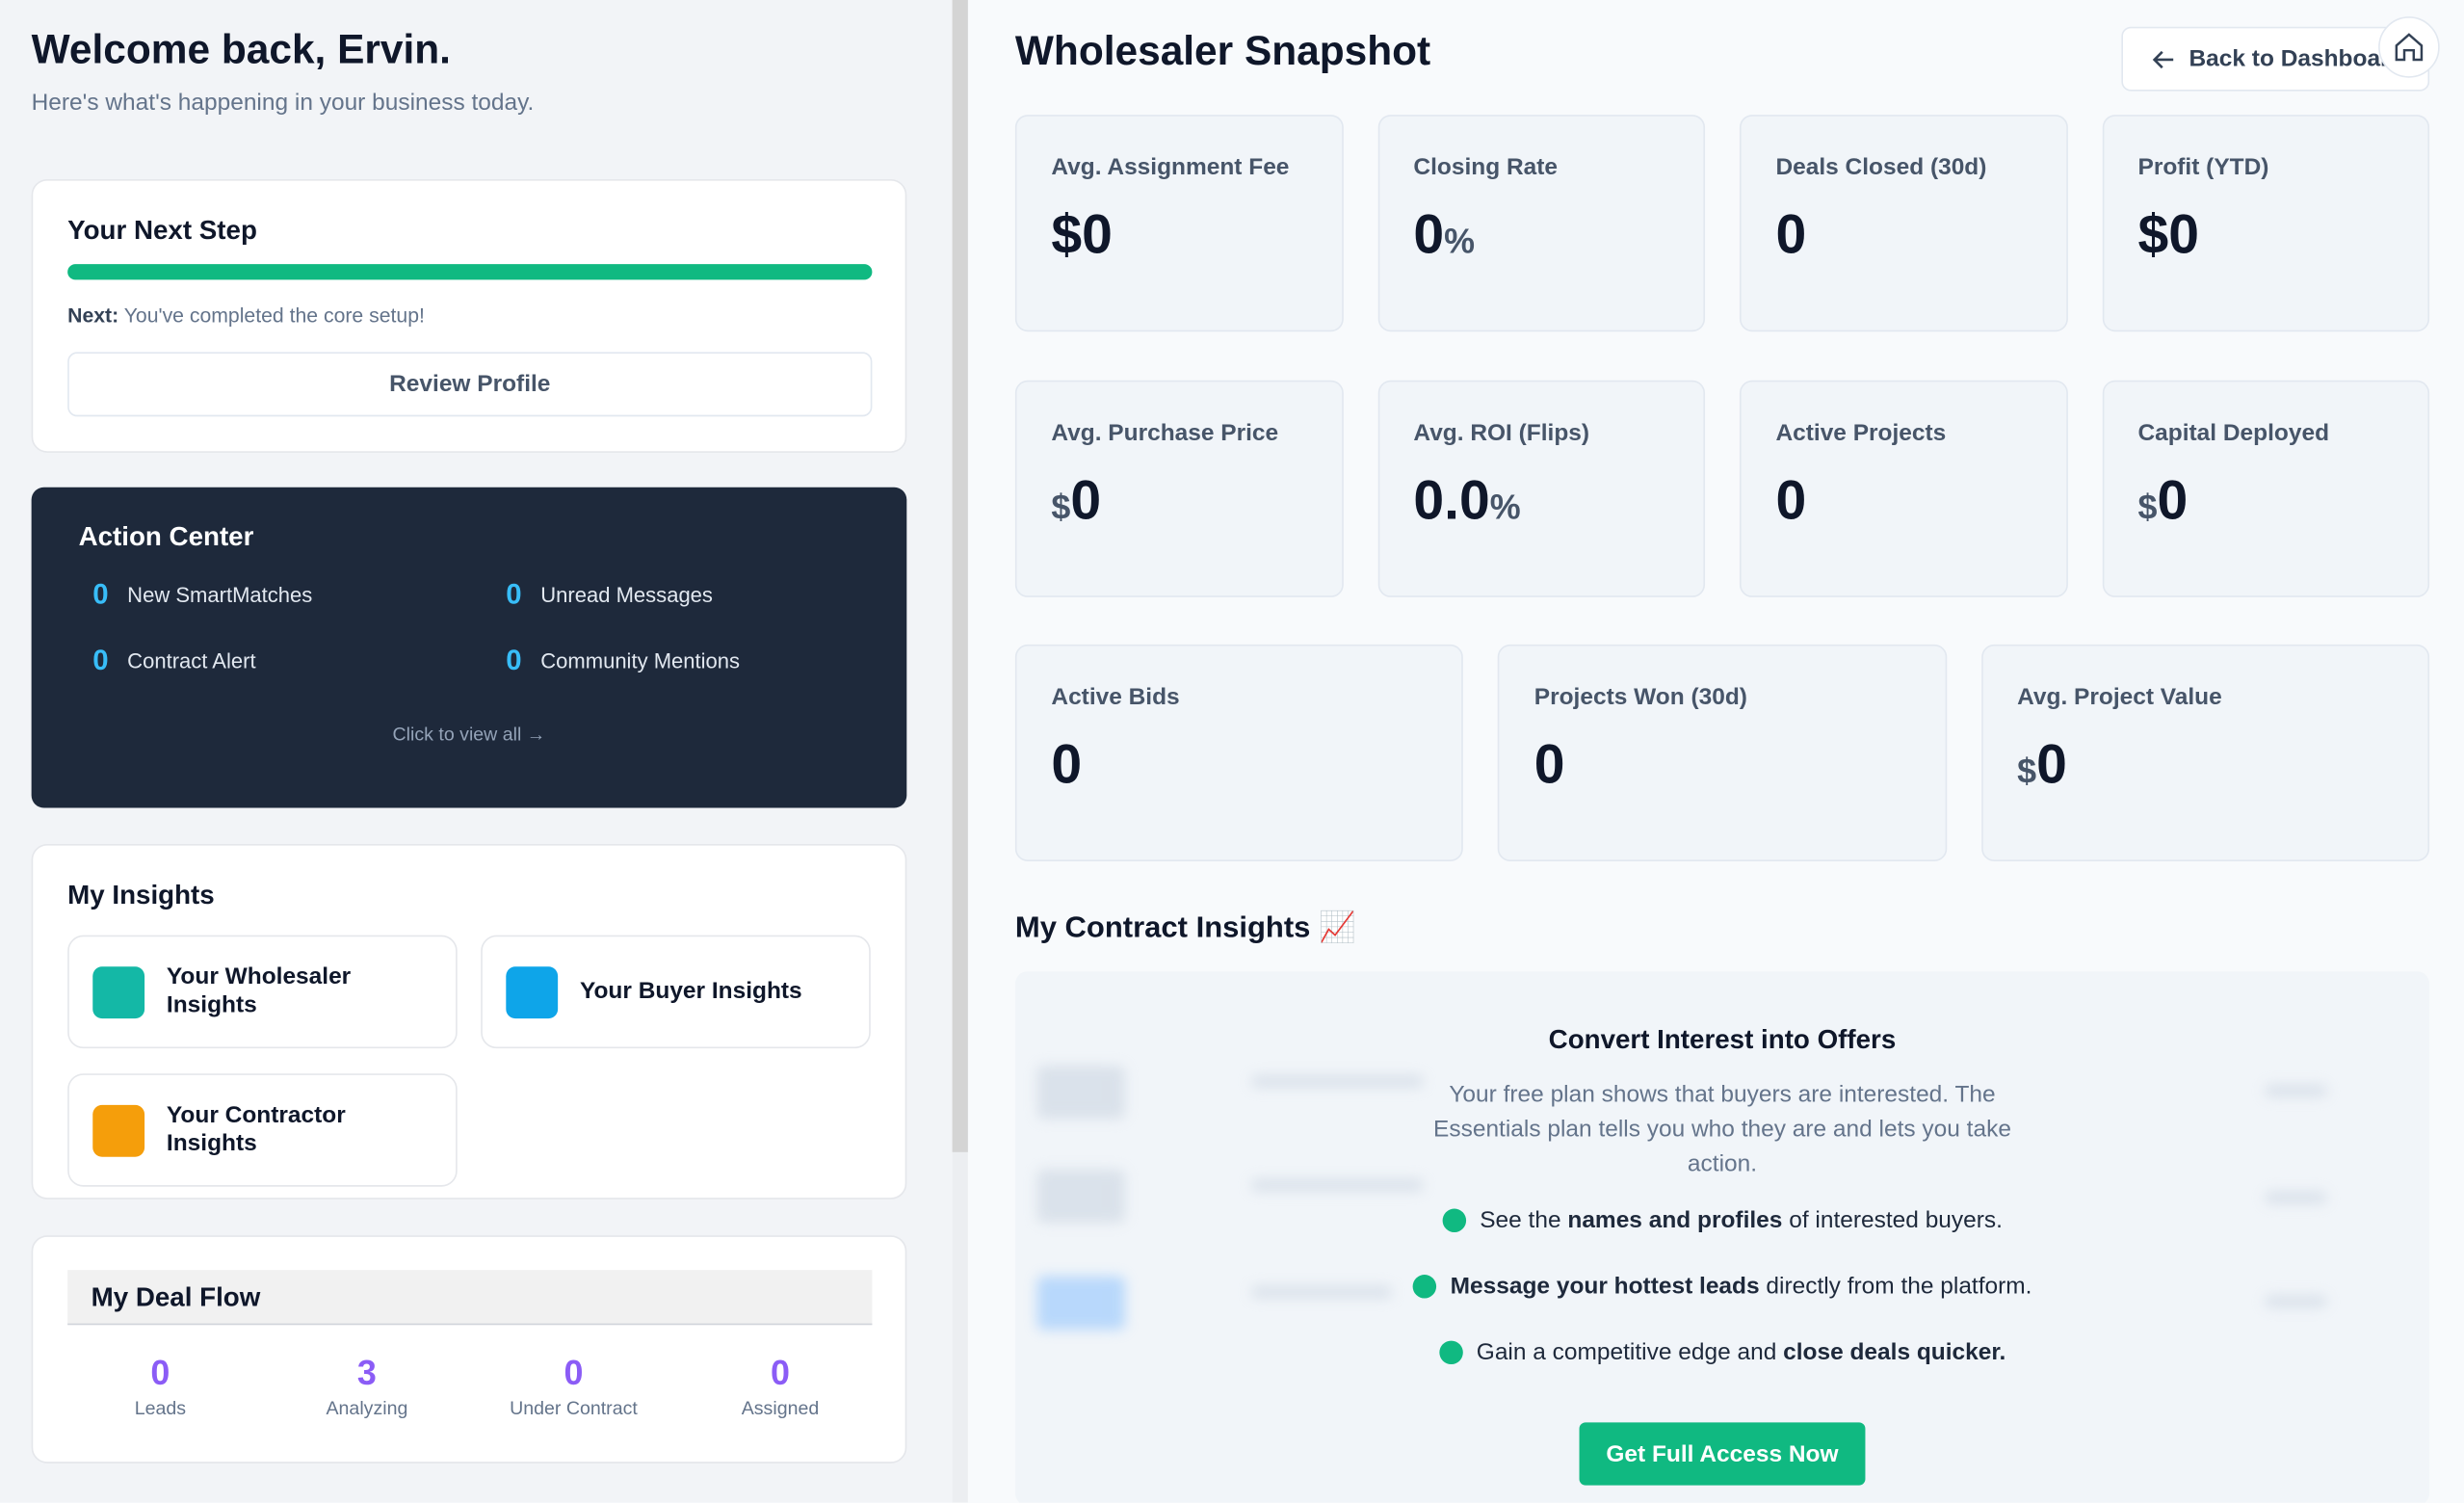  Describe the element at coordinates (1524, 1220) in the screenshot. I see `benefit-plain: See the` at that location.